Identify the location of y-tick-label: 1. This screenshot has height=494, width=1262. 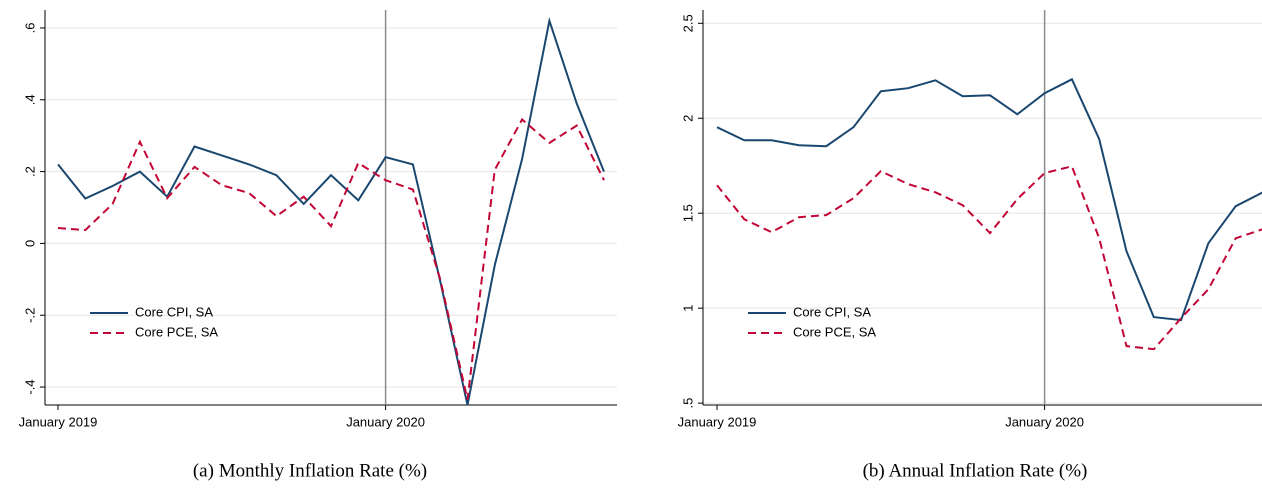
(687, 308).